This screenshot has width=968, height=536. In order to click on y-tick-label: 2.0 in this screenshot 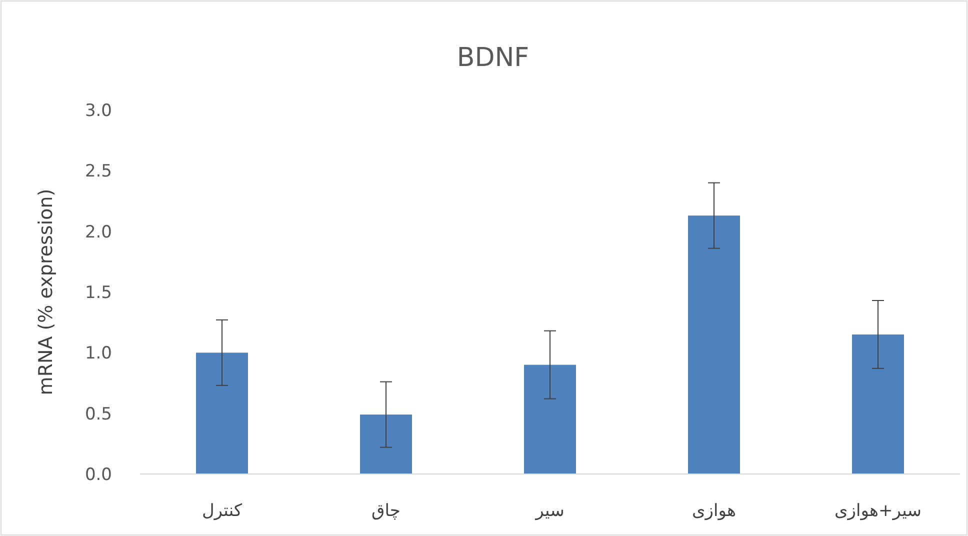, I will do `click(98, 232)`.